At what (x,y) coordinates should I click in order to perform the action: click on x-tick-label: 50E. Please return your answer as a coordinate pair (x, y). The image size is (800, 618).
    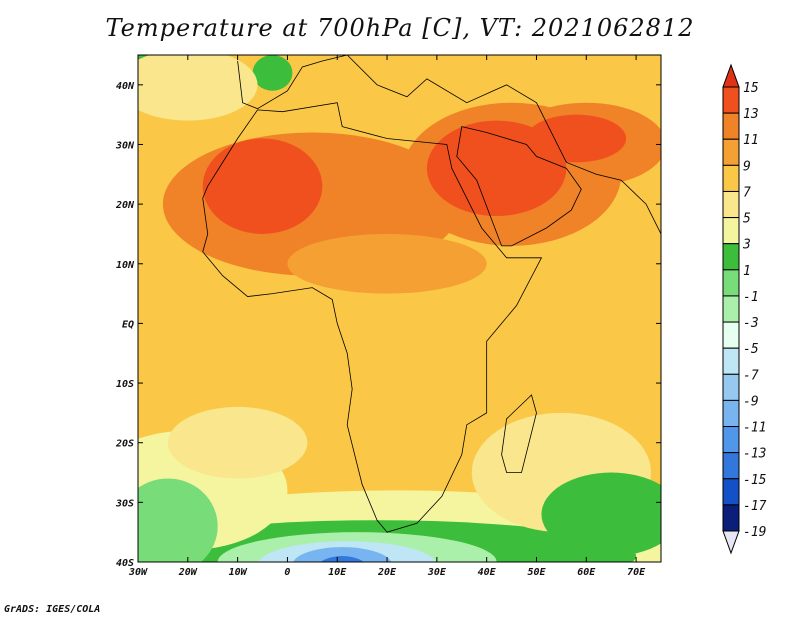
    Looking at the image, I should click on (536, 572).